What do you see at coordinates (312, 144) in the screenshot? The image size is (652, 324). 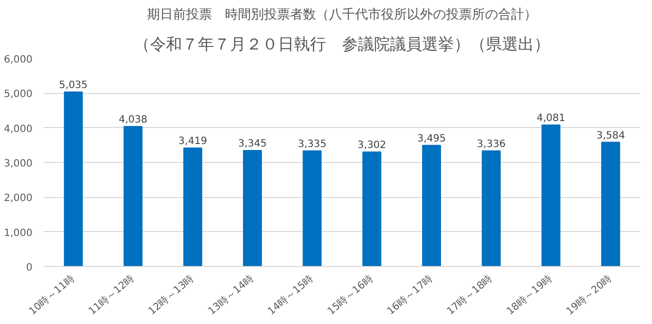 I see `data-label: 3,335` at bounding box center [312, 144].